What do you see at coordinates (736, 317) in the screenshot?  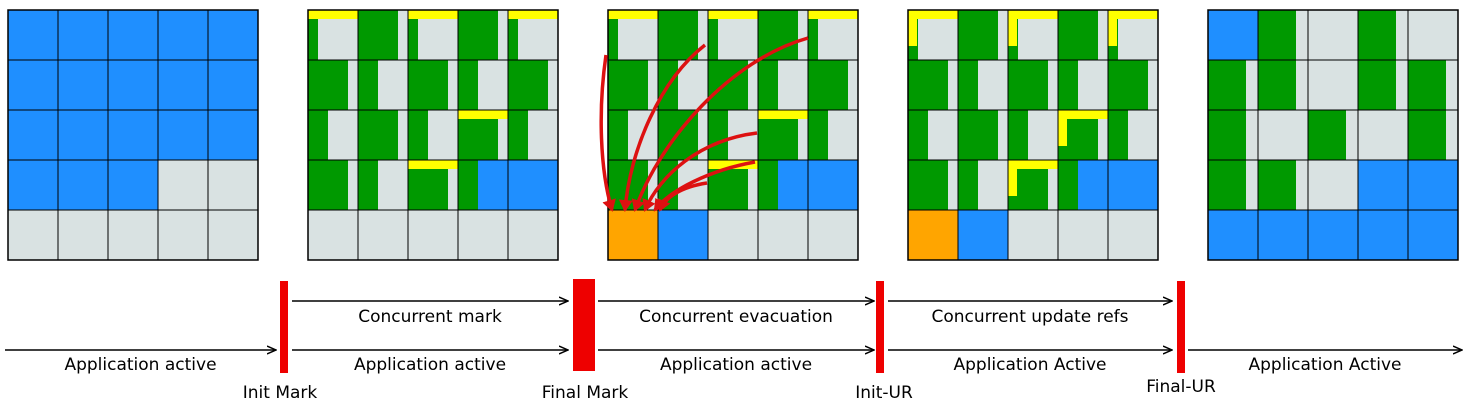 I see `concurrent-phase-label: Concurrent evacuation` at bounding box center [736, 317].